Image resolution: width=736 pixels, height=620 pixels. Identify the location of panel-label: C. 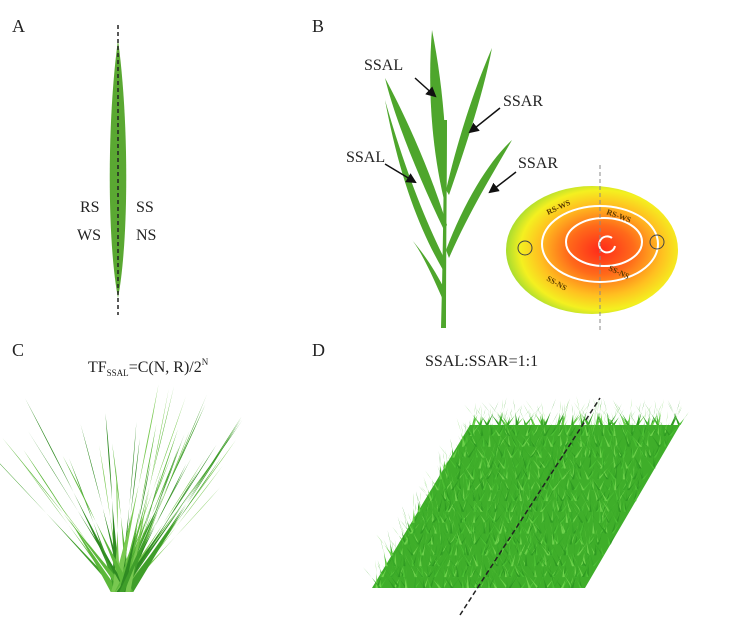
(18, 350).